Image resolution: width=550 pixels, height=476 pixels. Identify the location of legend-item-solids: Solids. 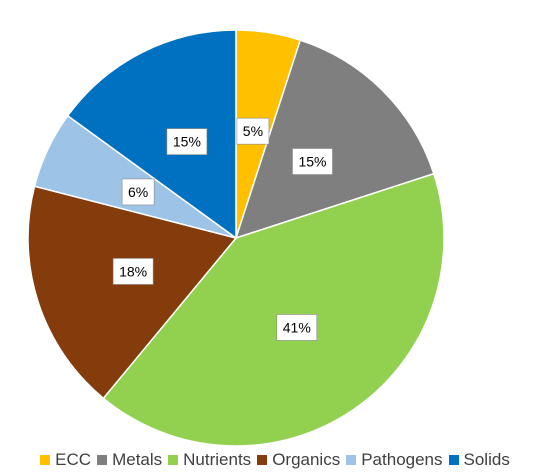
(479, 460).